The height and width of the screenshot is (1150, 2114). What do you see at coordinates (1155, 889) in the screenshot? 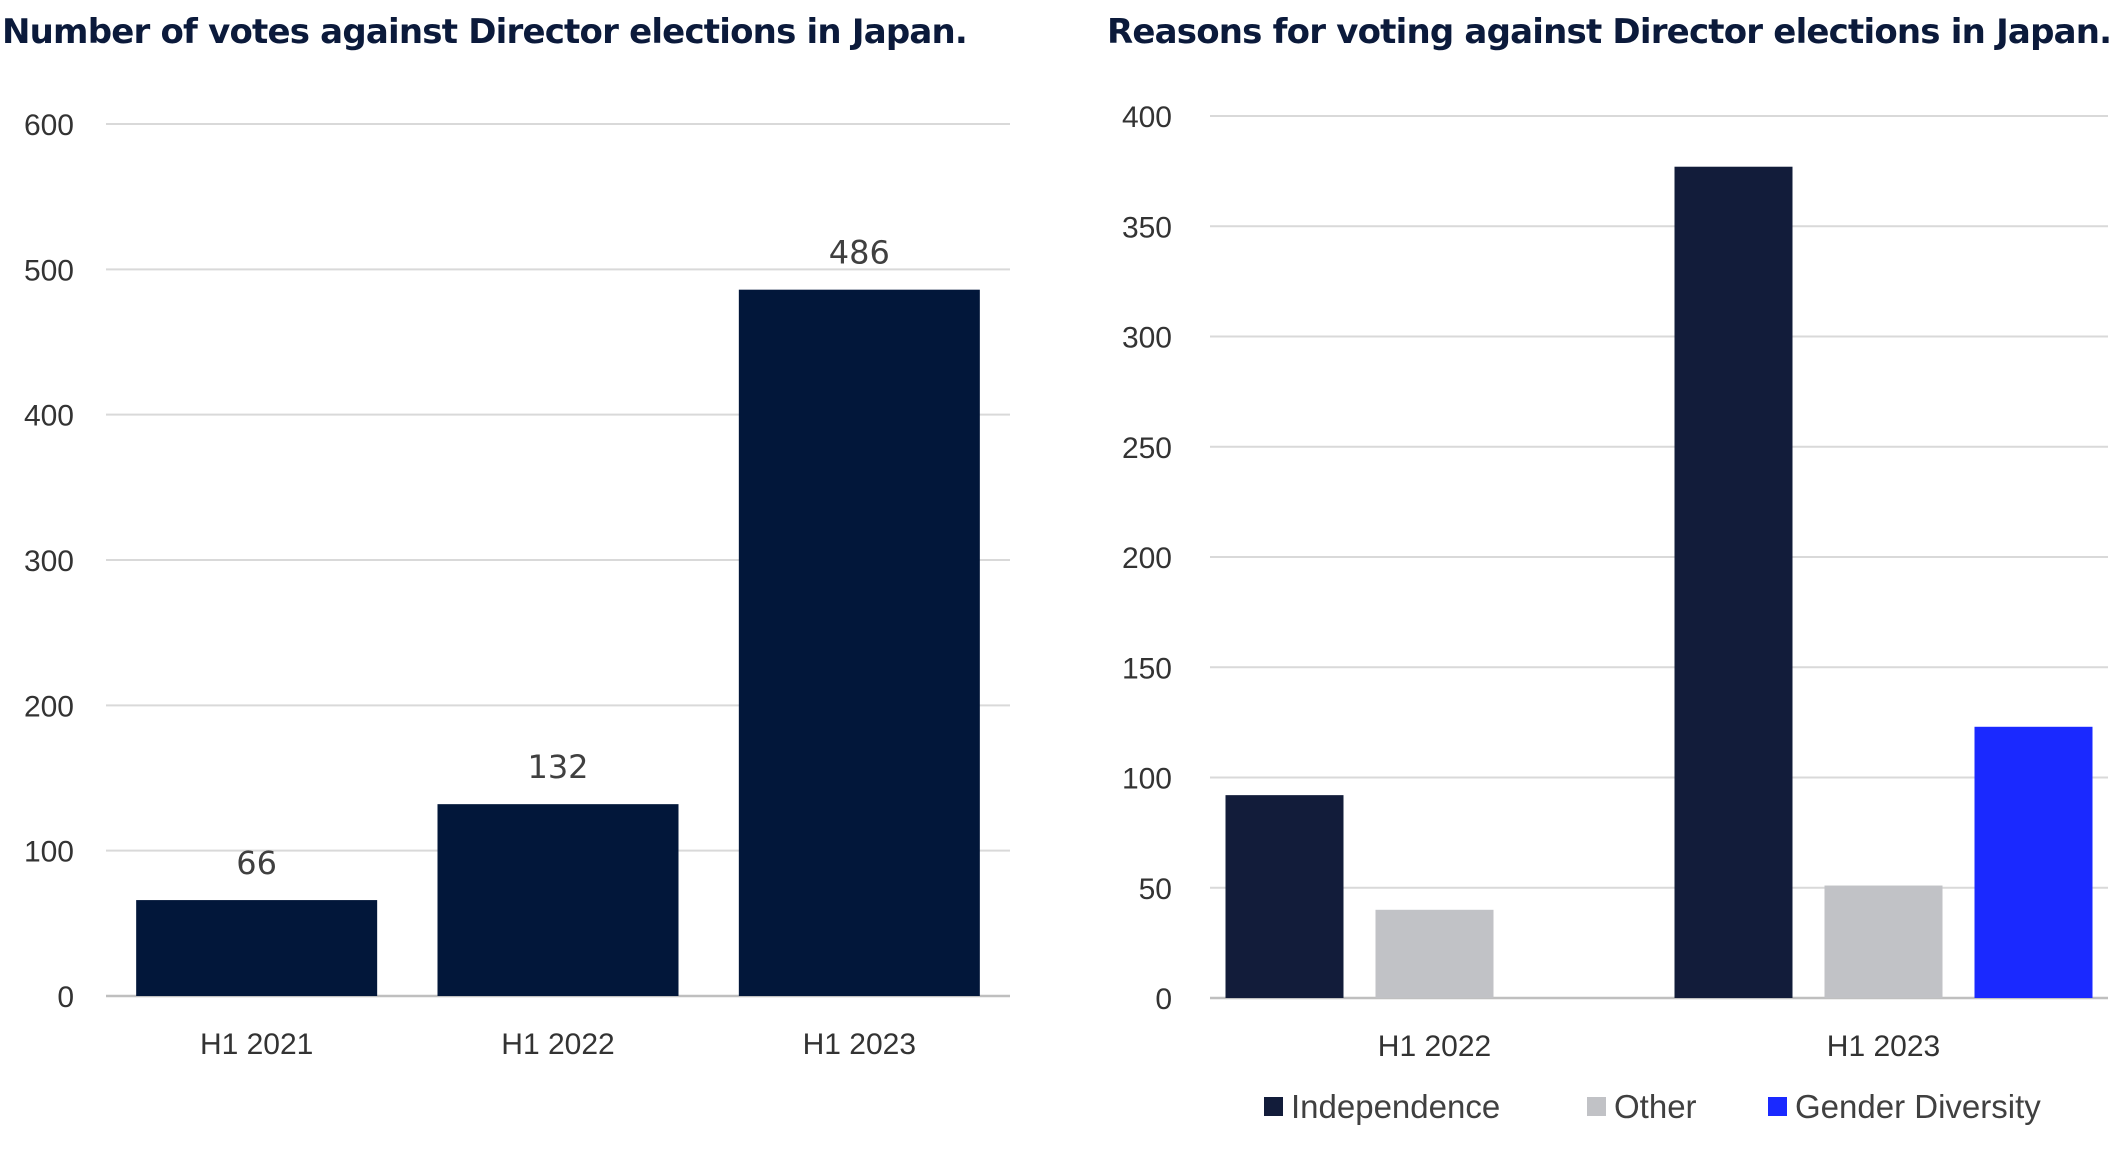
I see `y-tick-label: 50` at bounding box center [1155, 889].